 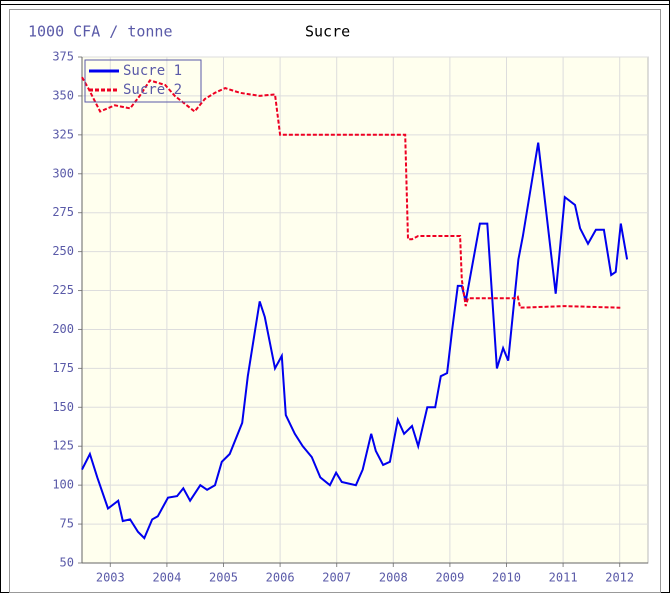 What do you see at coordinates (110, 578) in the screenshot?
I see `x-tick-label: 2003` at bounding box center [110, 578].